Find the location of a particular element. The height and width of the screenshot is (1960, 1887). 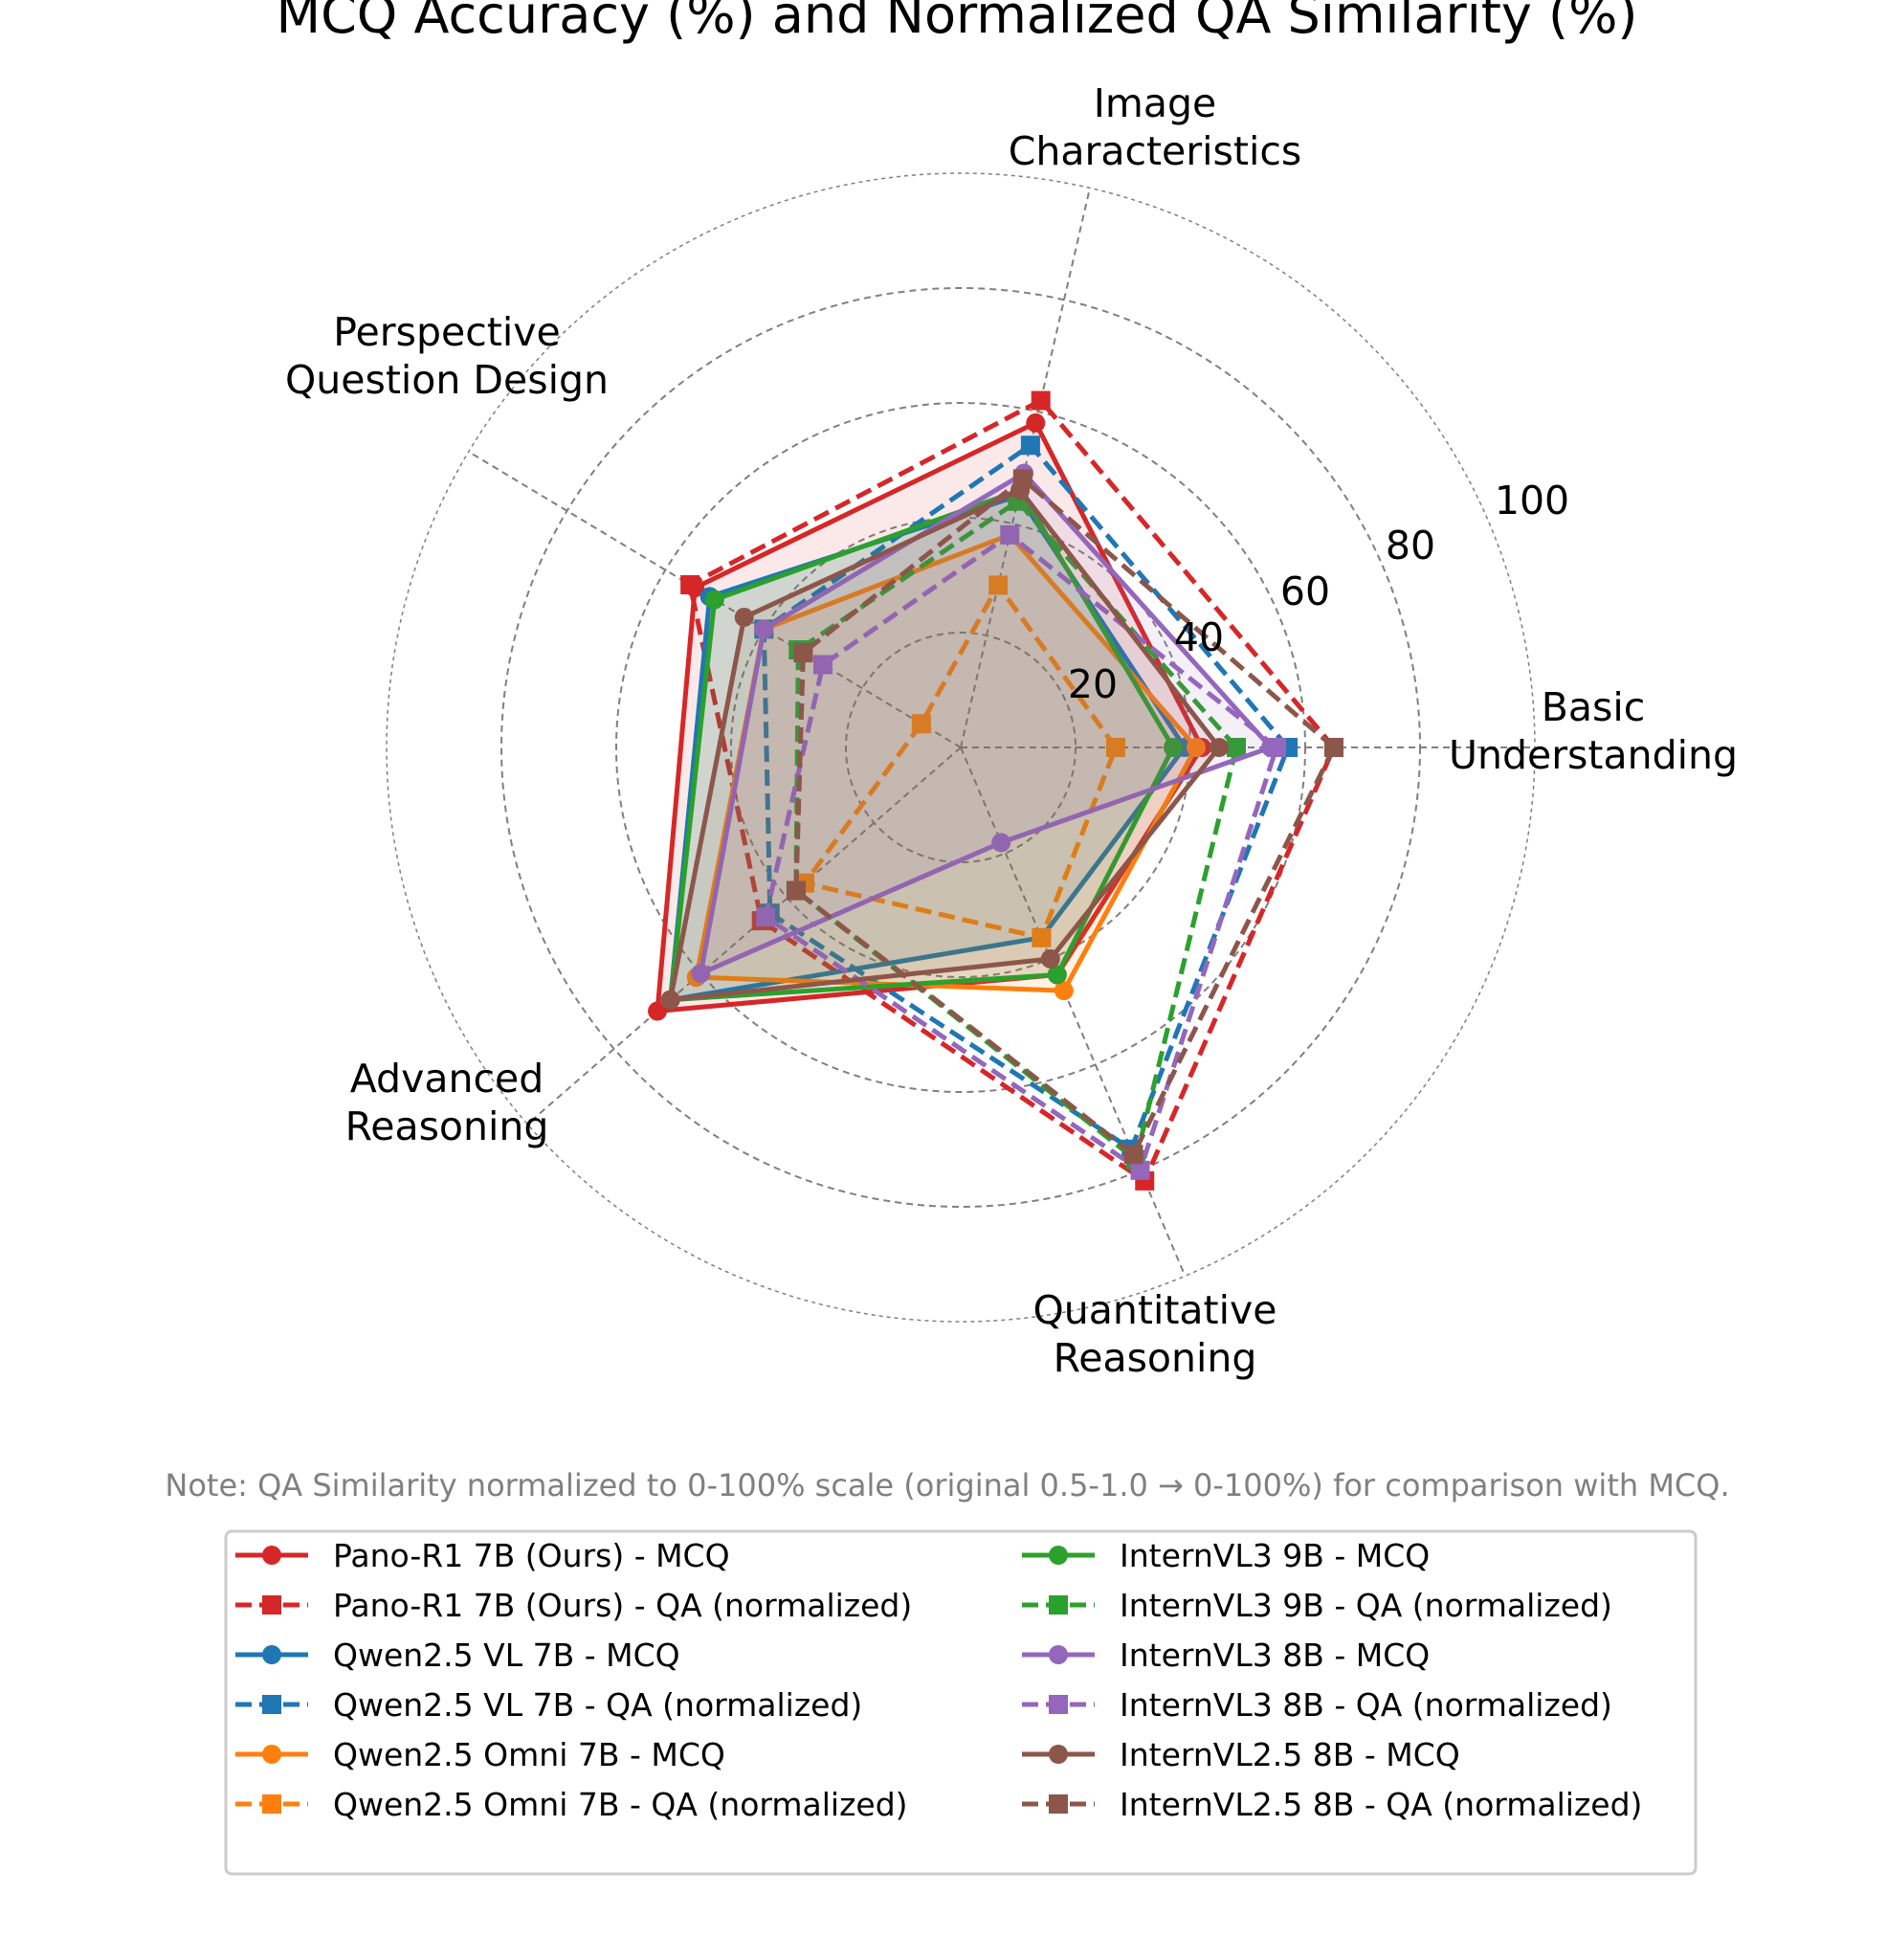

axis-label: Perspective Question Design is located at coordinates (447, 356).